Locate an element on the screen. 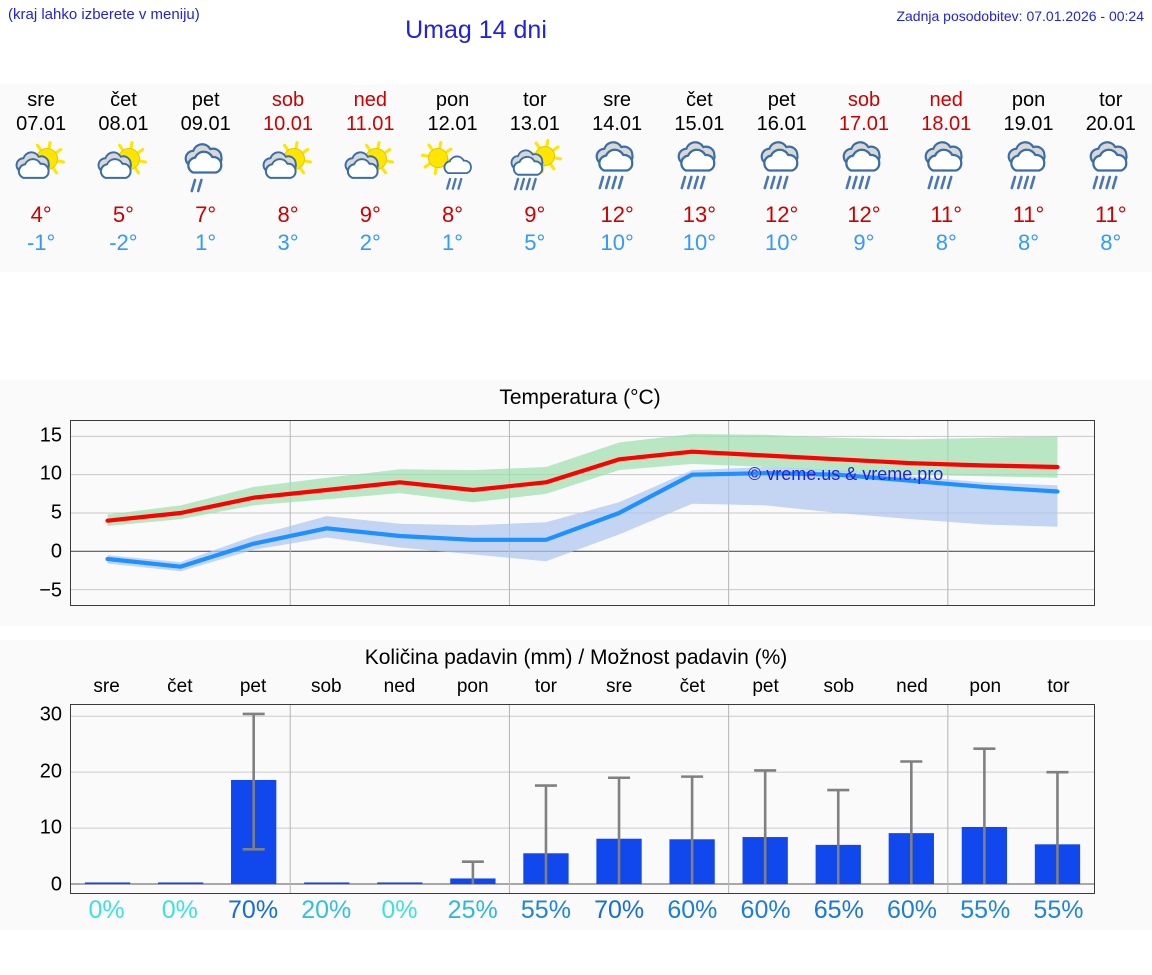 The image size is (1152, 975). day-max-temperature: 7° is located at coordinates (206, 214).